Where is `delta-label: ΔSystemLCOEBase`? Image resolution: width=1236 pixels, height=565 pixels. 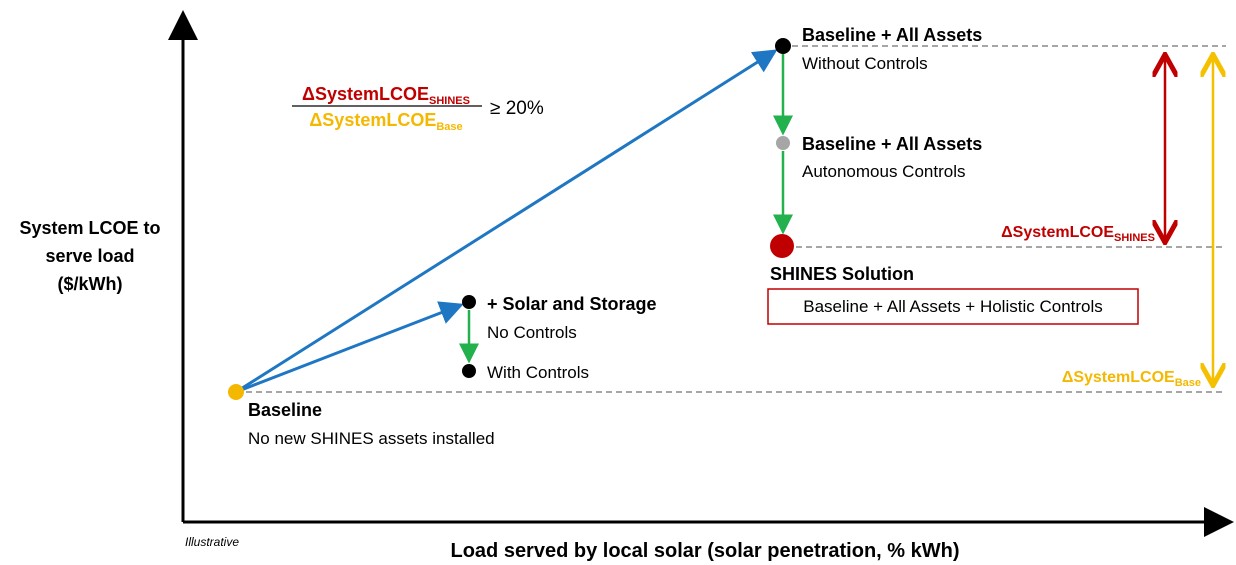 delta-label: ΔSystemLCOEBase is located at coordinates (1131, 379).